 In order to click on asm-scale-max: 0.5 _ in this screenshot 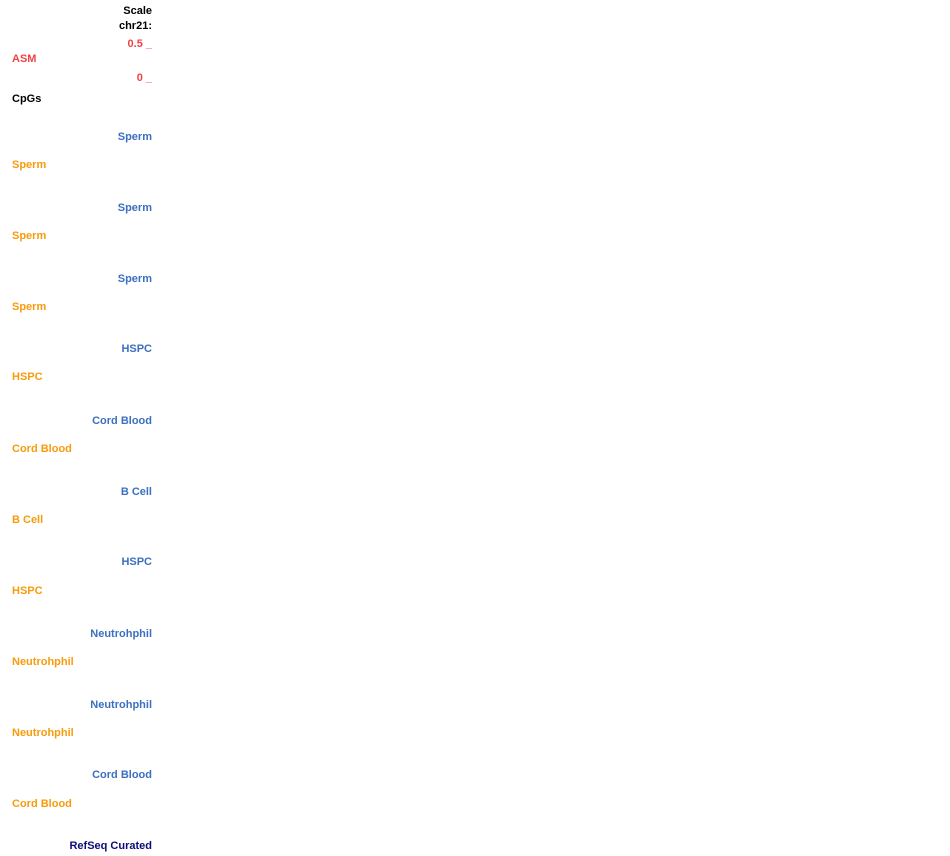, I will do `click(139, 44)`.